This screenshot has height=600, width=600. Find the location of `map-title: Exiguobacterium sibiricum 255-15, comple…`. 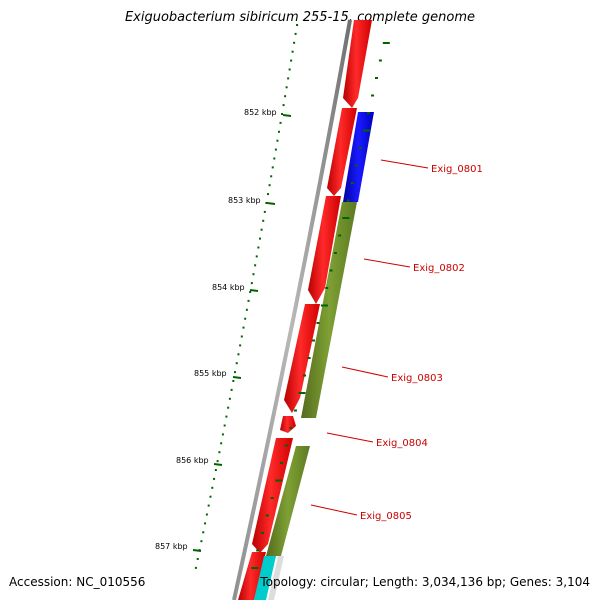

map-title: Exiguobacterium sibiricum 255-15, comple… is located at coordinates (300, 17).